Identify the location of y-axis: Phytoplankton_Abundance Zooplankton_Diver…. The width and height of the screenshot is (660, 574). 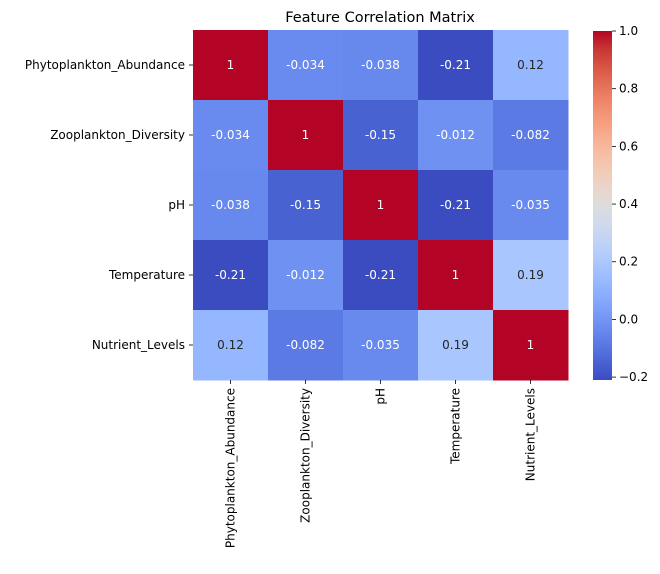
(109, 205).